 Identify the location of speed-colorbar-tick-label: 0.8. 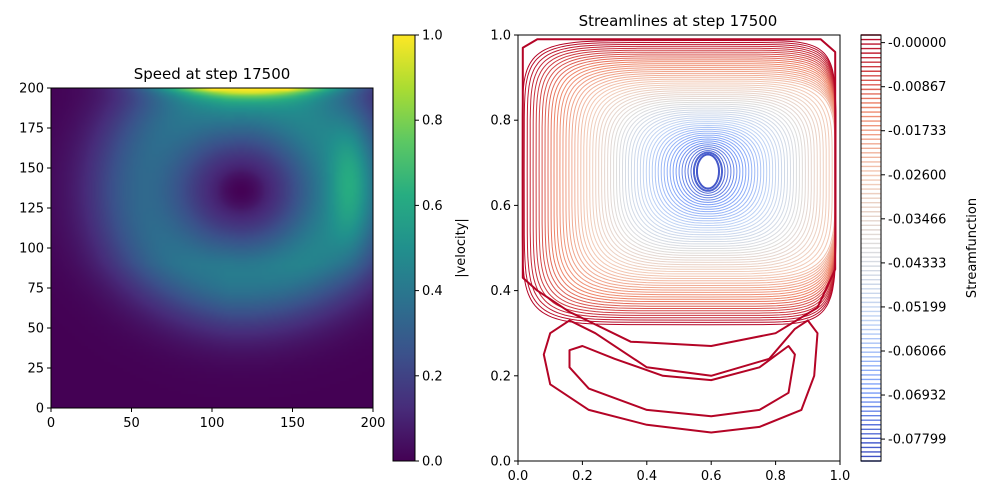
(432, 121).